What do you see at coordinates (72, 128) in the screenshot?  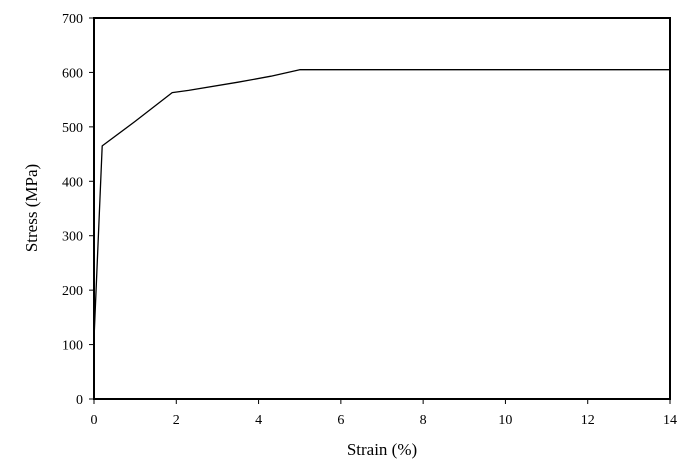 I see `y-tick-label: 500` at bounding box center [72, 128].